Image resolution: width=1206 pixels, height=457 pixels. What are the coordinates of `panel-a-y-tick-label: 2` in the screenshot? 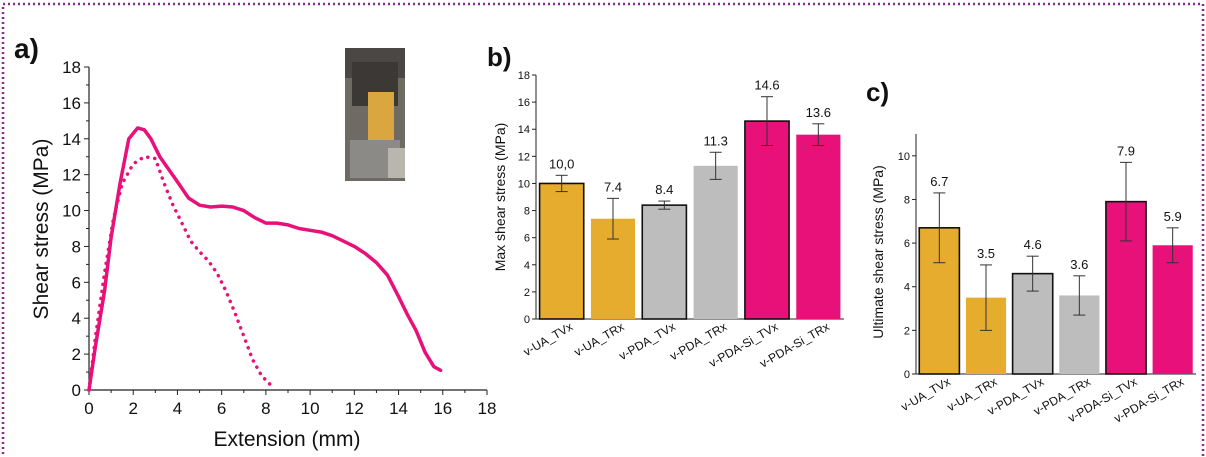 It's located at (76, 354).